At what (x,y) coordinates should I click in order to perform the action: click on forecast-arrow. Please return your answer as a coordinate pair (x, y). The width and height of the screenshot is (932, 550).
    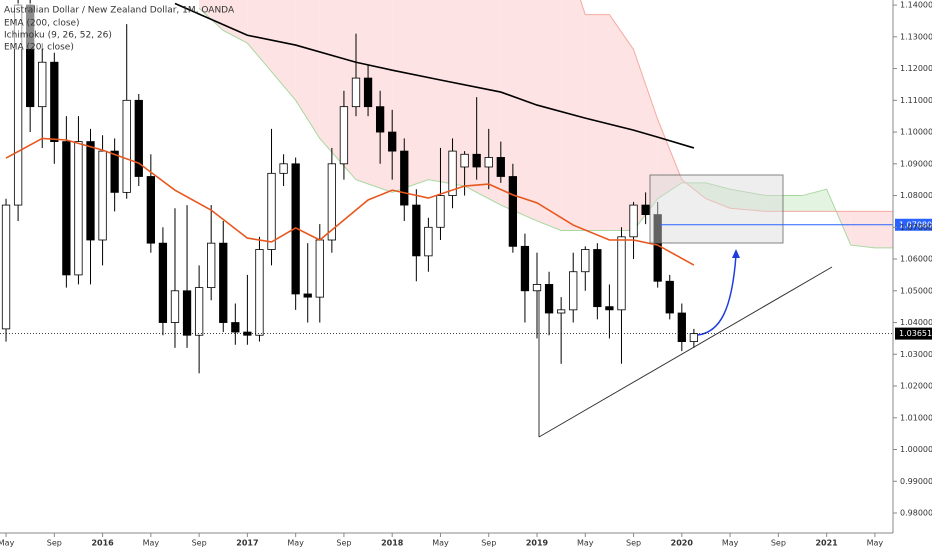
    Looking at the image, I should click on (717, 295).